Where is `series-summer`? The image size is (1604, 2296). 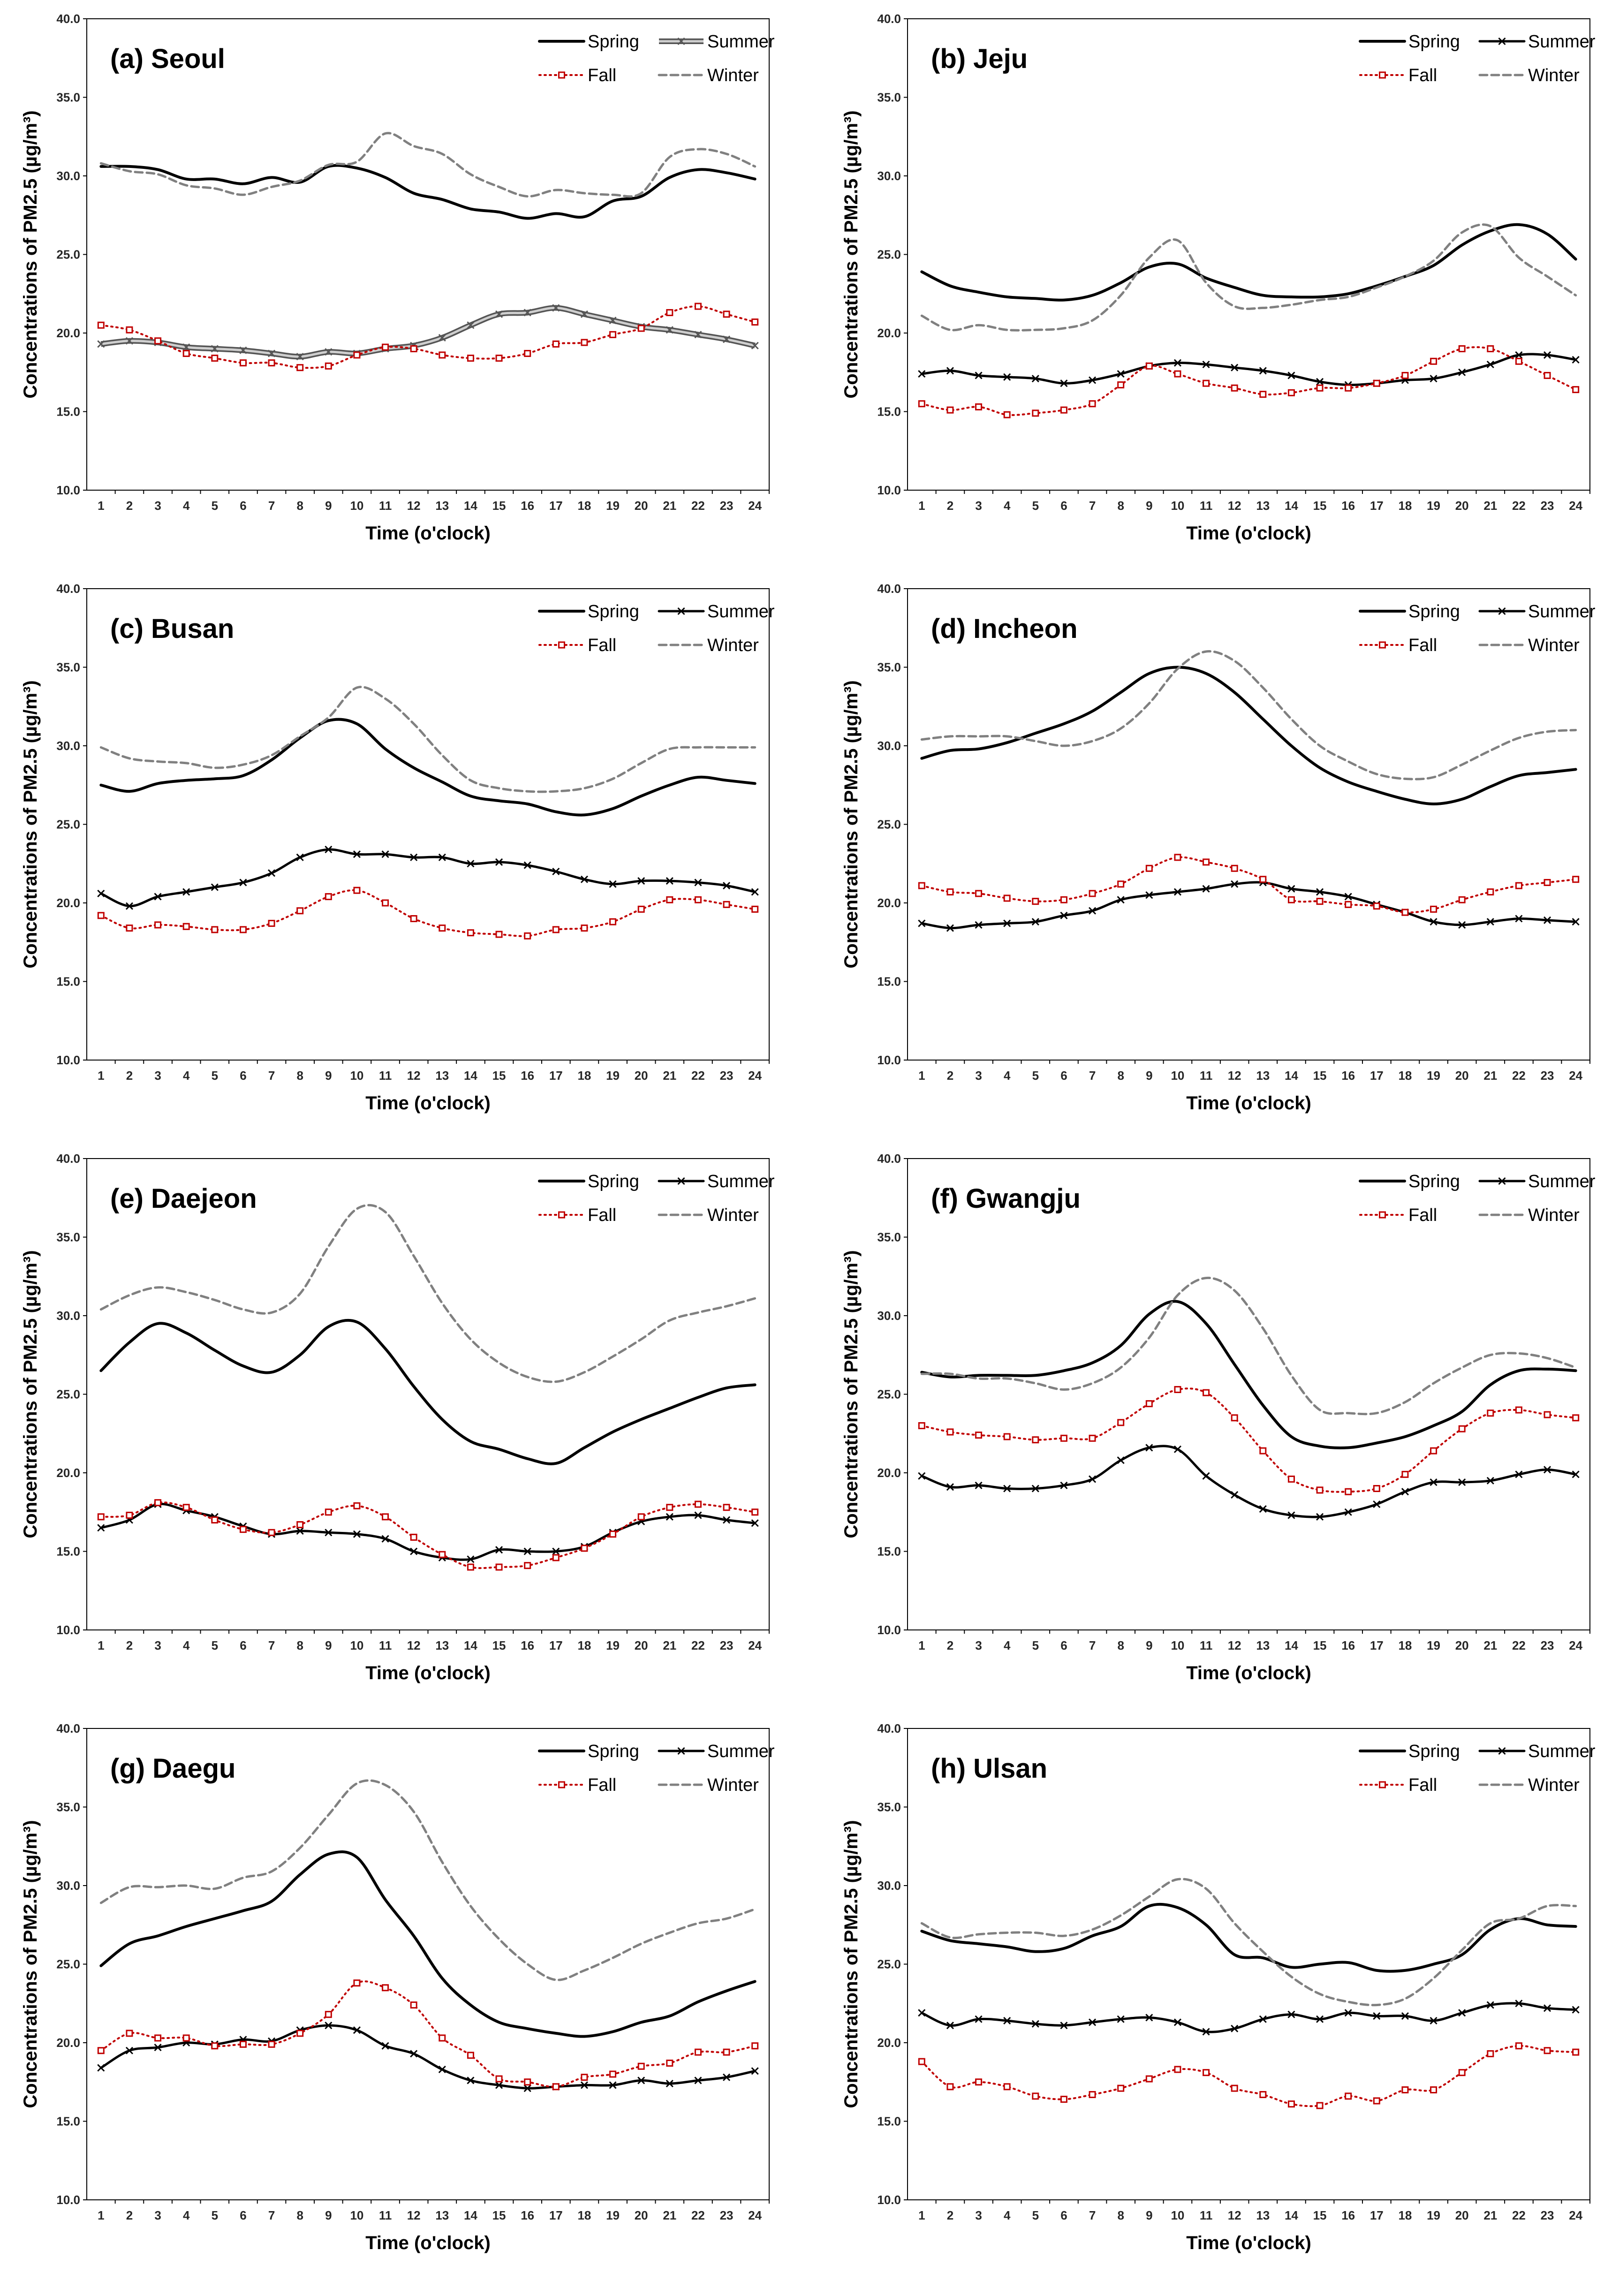 series-summer is located at coordinates (1249, 2018).